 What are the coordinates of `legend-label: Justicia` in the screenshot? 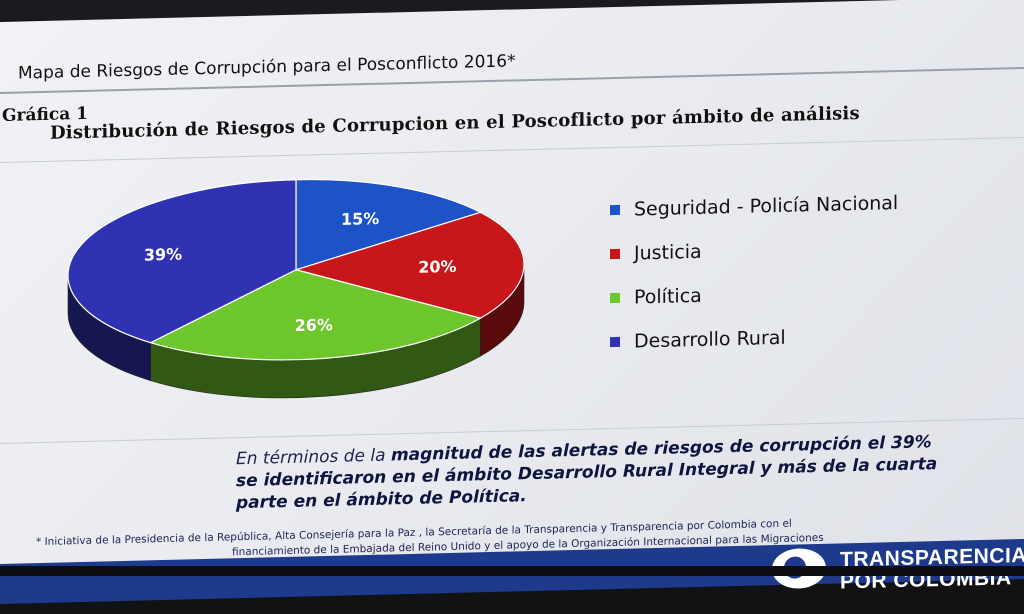 It's located at (668, 252).